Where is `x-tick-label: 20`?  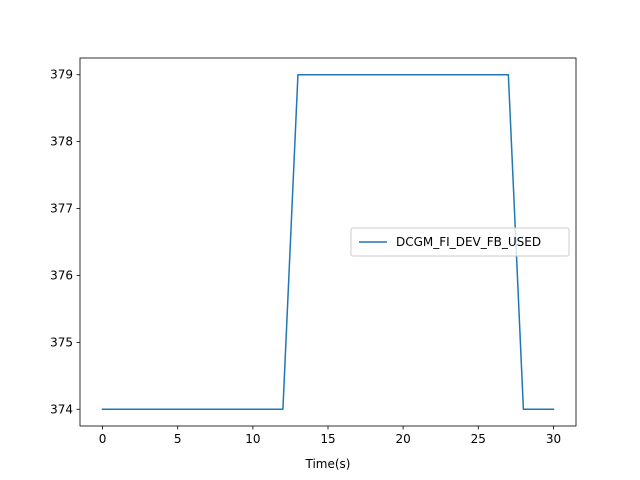
x-tick-label: 20 is located at coordinates (403, 439).